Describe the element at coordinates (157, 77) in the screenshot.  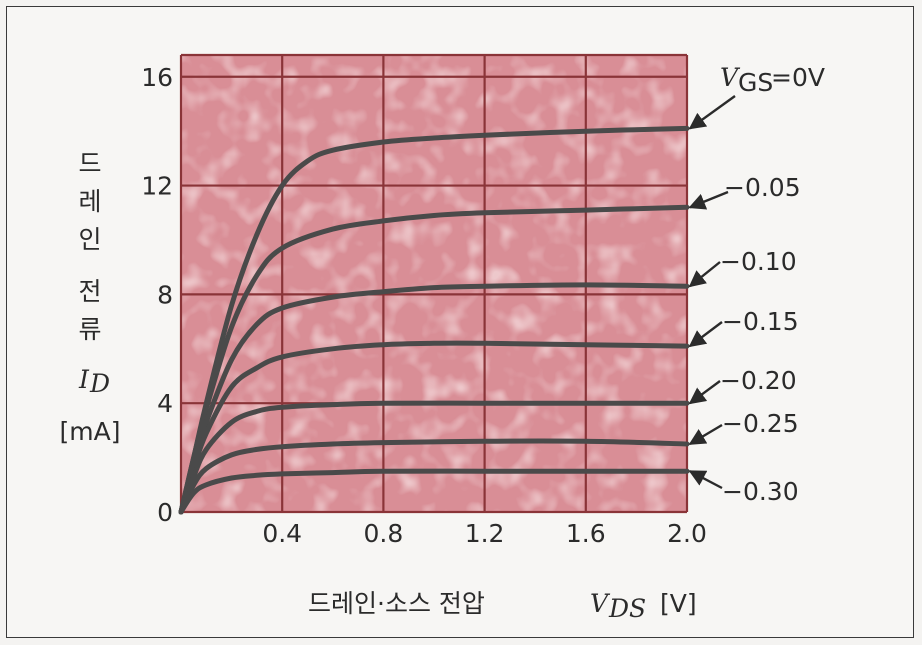
I see `y-tick-label-4: 16` at that location.